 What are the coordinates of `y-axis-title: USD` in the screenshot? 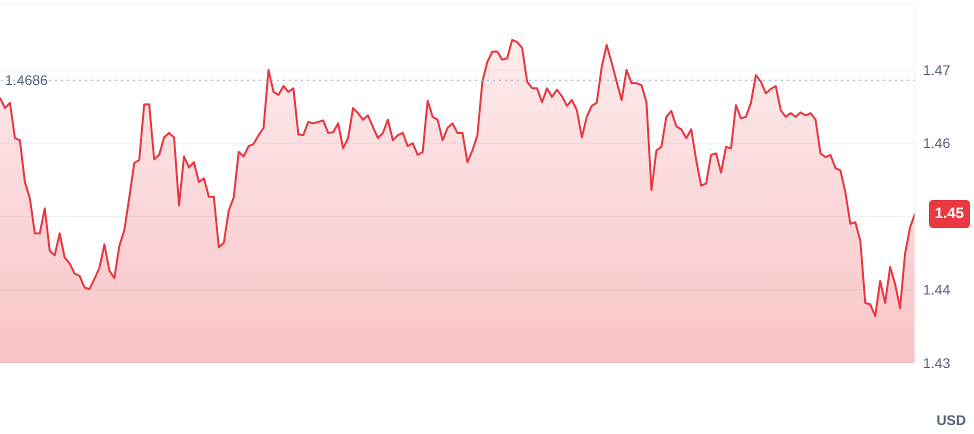 It's located at (951, 420).